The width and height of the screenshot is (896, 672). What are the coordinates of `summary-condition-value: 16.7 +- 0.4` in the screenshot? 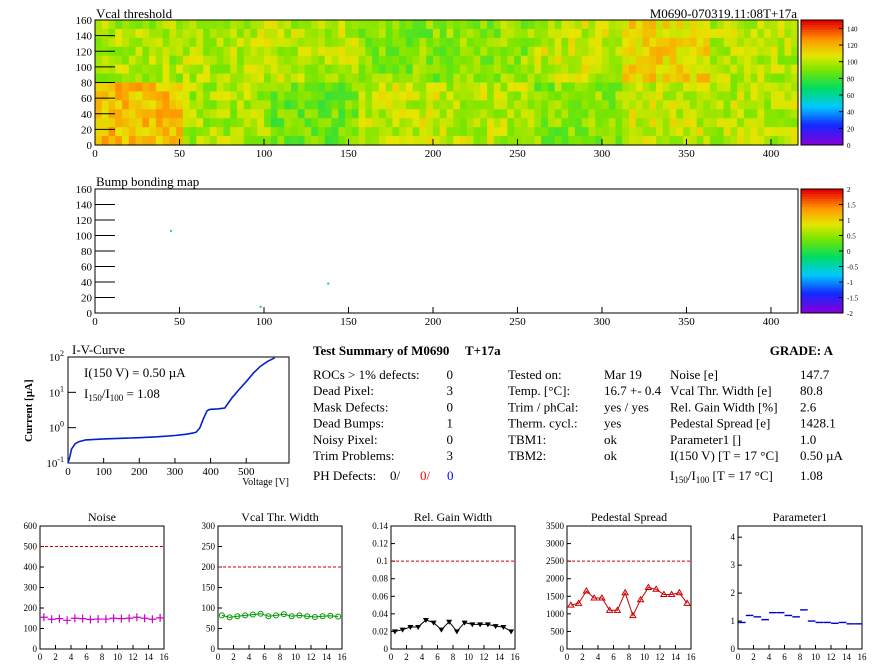 It's located at (633, 390).